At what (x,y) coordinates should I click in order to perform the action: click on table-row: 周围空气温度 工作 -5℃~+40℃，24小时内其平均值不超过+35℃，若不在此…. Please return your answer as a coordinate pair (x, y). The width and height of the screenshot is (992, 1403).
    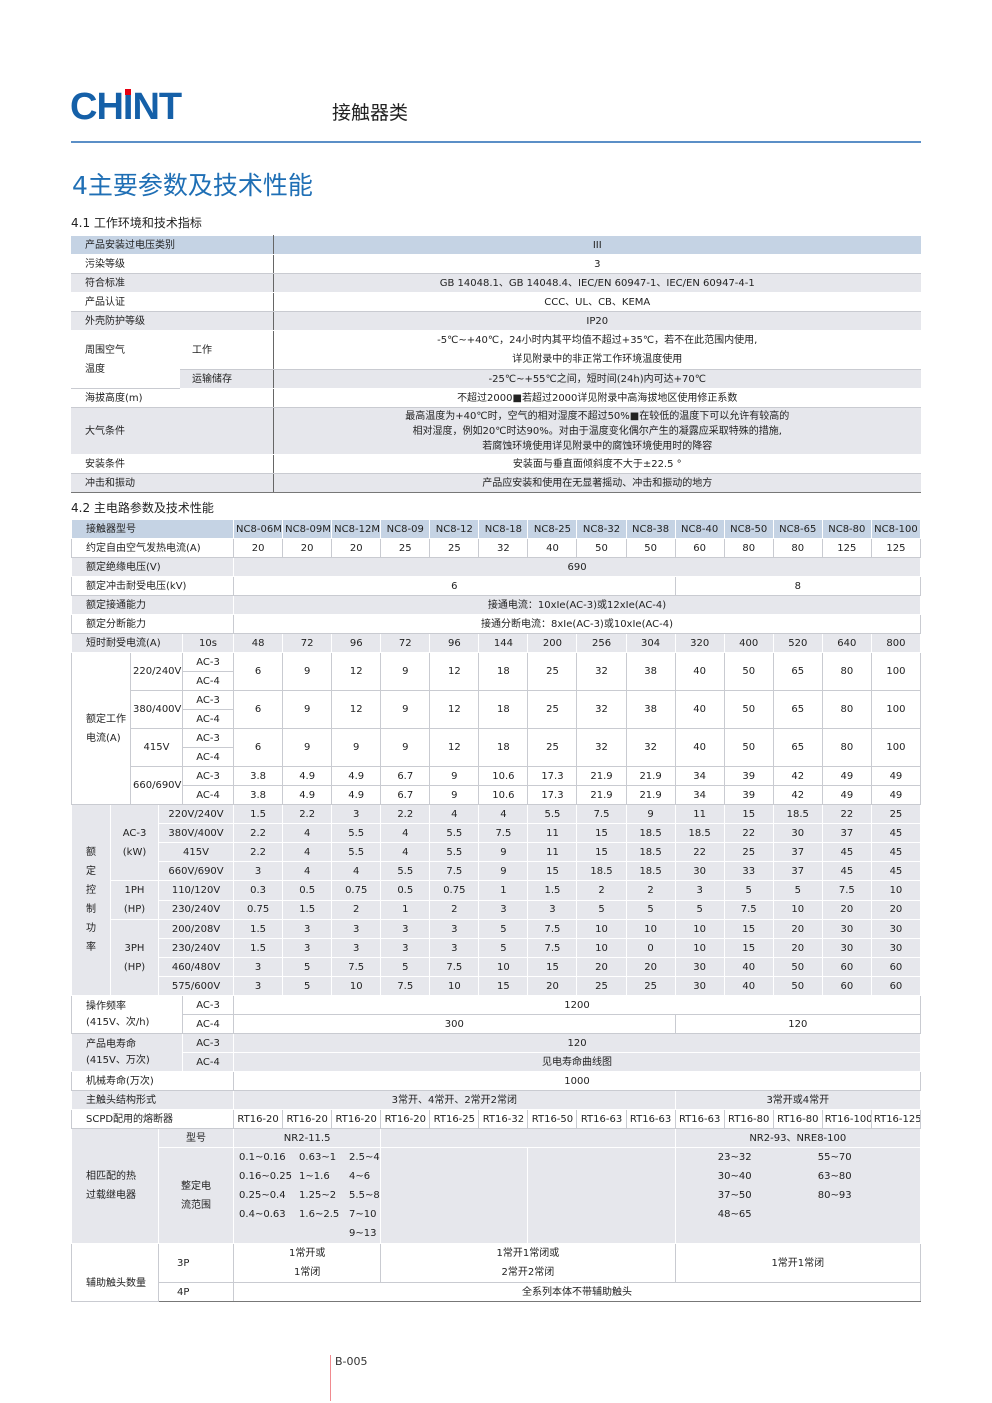
    Looking at the image, I should click on (496, 359).